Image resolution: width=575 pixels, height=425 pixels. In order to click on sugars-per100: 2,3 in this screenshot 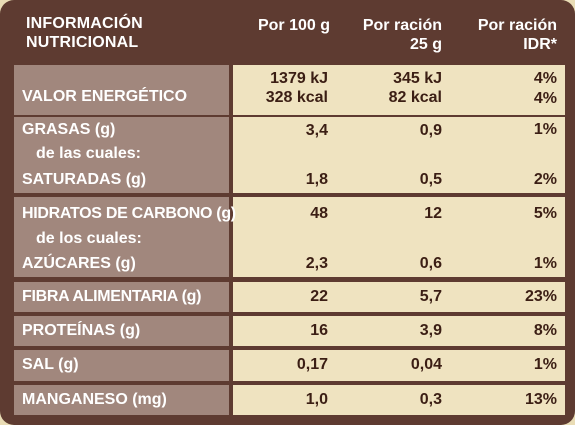, I will do `click(316, 263)`.